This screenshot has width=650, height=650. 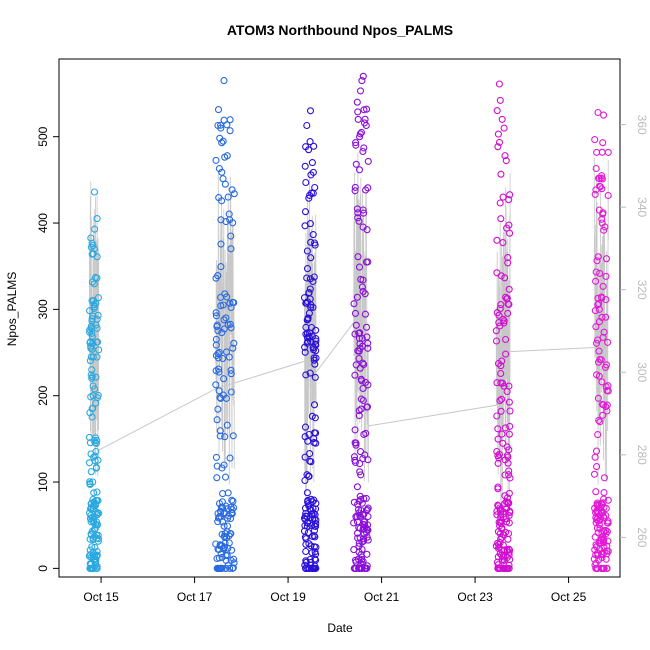 I want to click on y-axis-label: Npos_PALMS, so click(x=12, y=309).